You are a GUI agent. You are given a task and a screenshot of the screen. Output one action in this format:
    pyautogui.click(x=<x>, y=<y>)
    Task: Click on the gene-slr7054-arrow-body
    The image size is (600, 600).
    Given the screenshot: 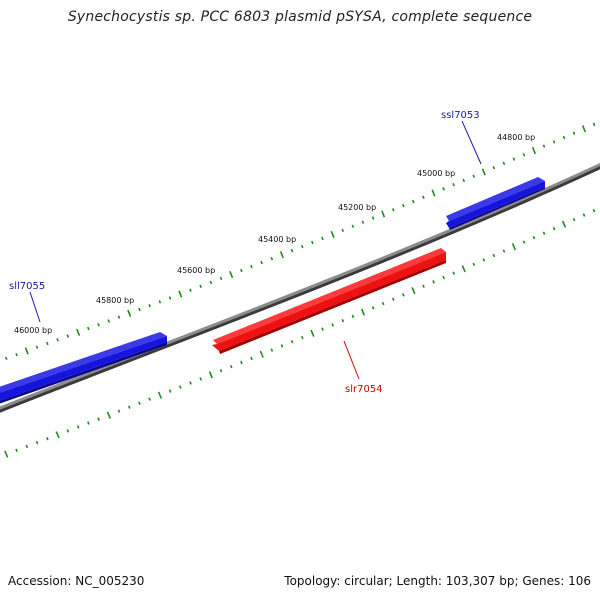 What is the action you would take?
    pyautogui.click(x=329, y=301)
    